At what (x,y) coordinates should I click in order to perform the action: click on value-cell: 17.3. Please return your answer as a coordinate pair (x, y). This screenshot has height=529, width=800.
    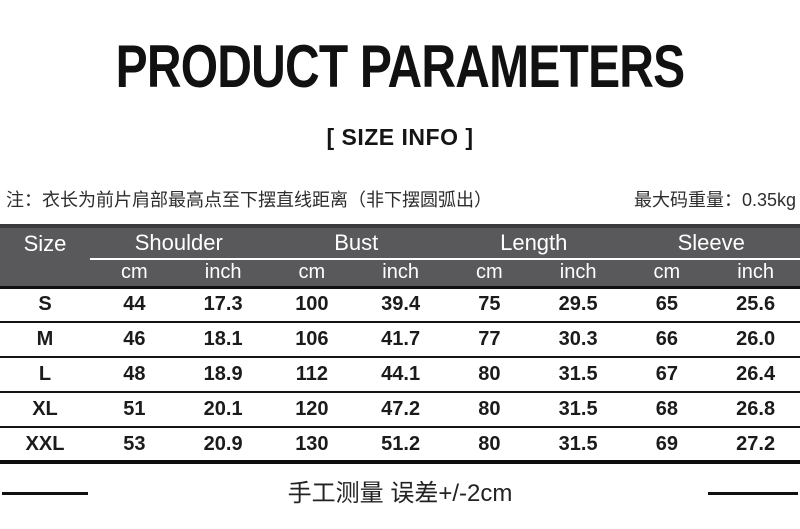
    Looking at the image, I should click on (223, 304).